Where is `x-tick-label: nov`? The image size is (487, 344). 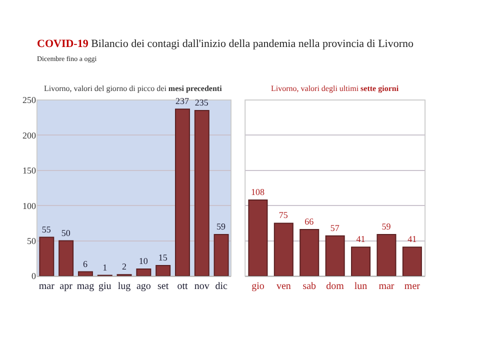 x-tick-label: nov is located at coordinates (202, 286).